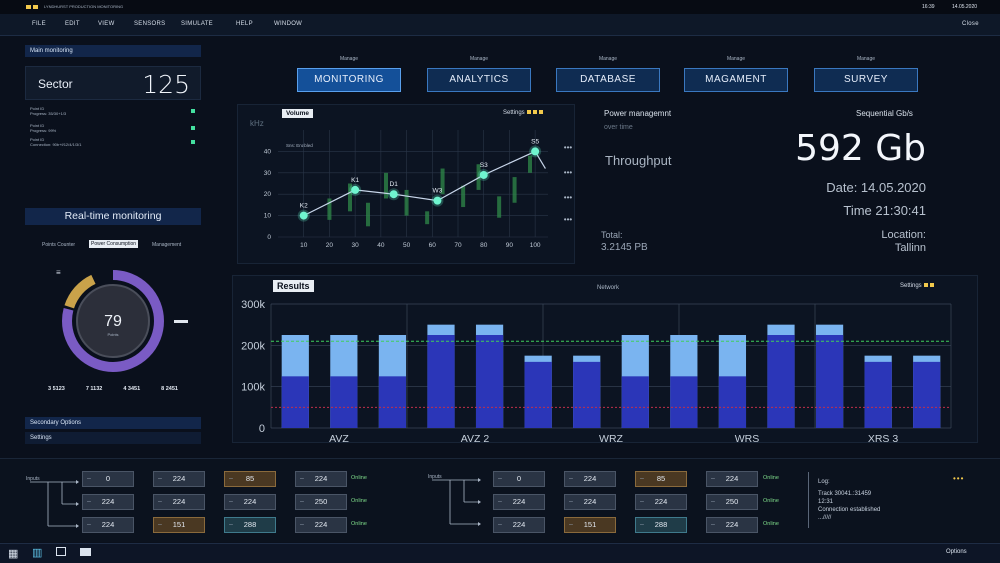  I want to click on y-tick-label: 0, so click(262, 429).